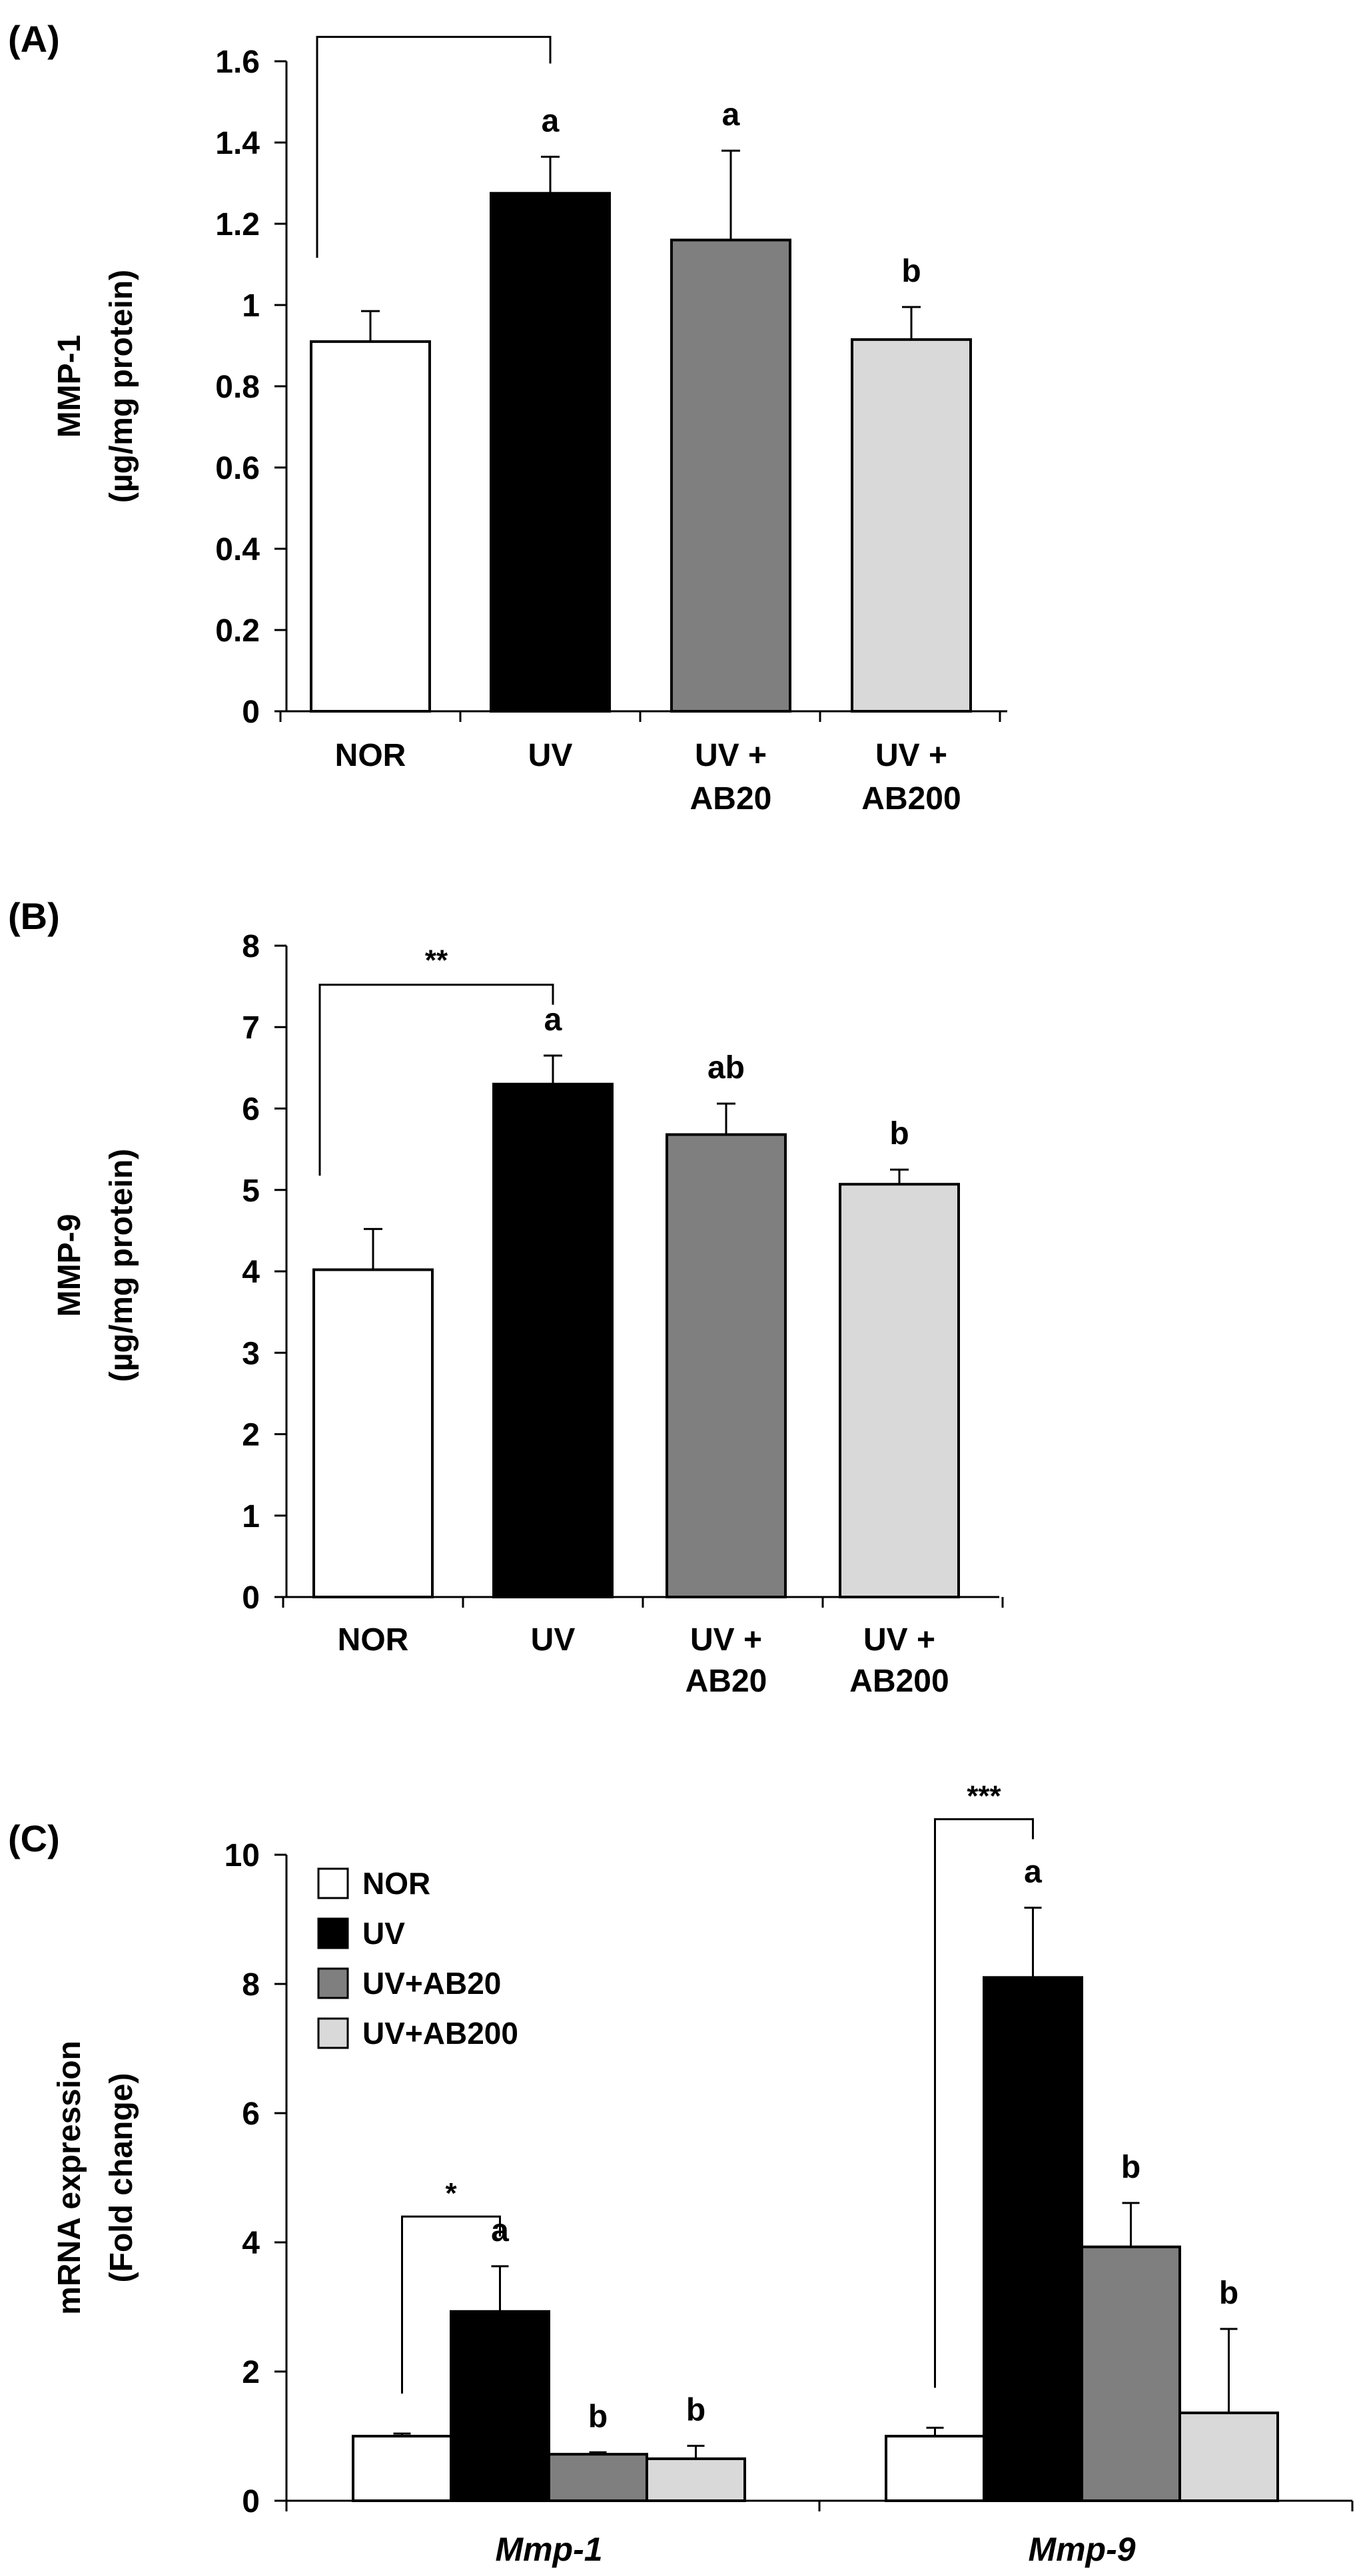 This screenshot has height=2576, width=1361. I want to click on y-tick-label: 3, so click(251, 1353).